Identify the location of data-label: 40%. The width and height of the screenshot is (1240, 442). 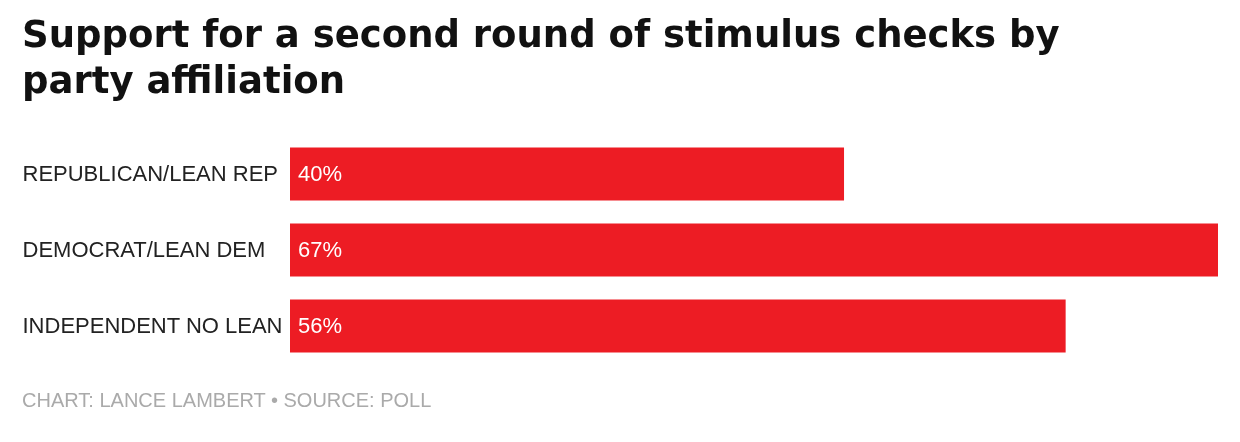
(320, 173).